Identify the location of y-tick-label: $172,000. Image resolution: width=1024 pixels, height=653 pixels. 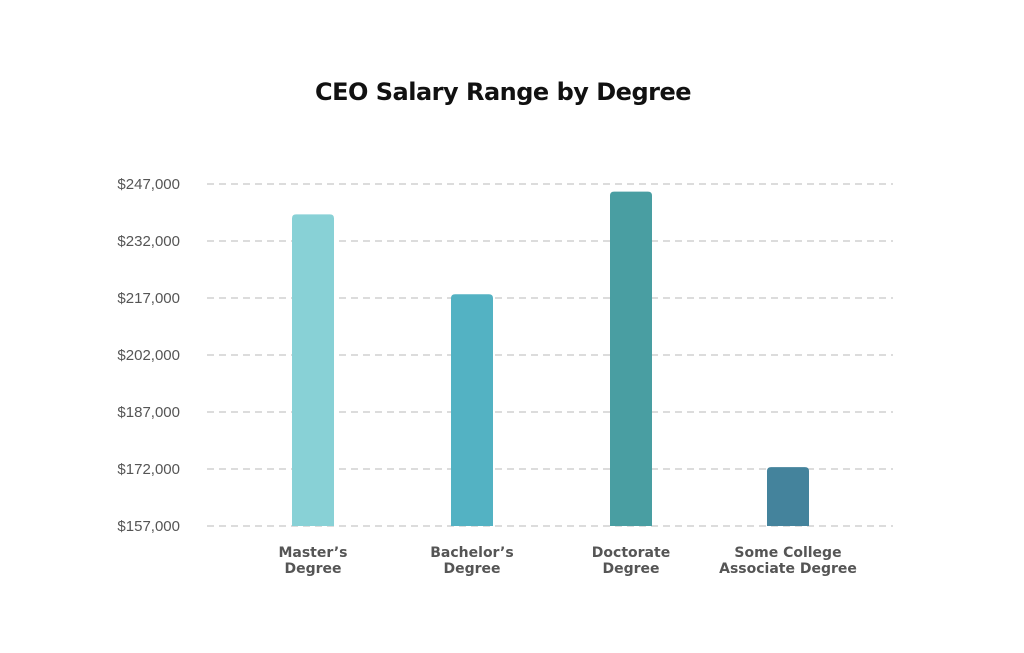
(148, 469).